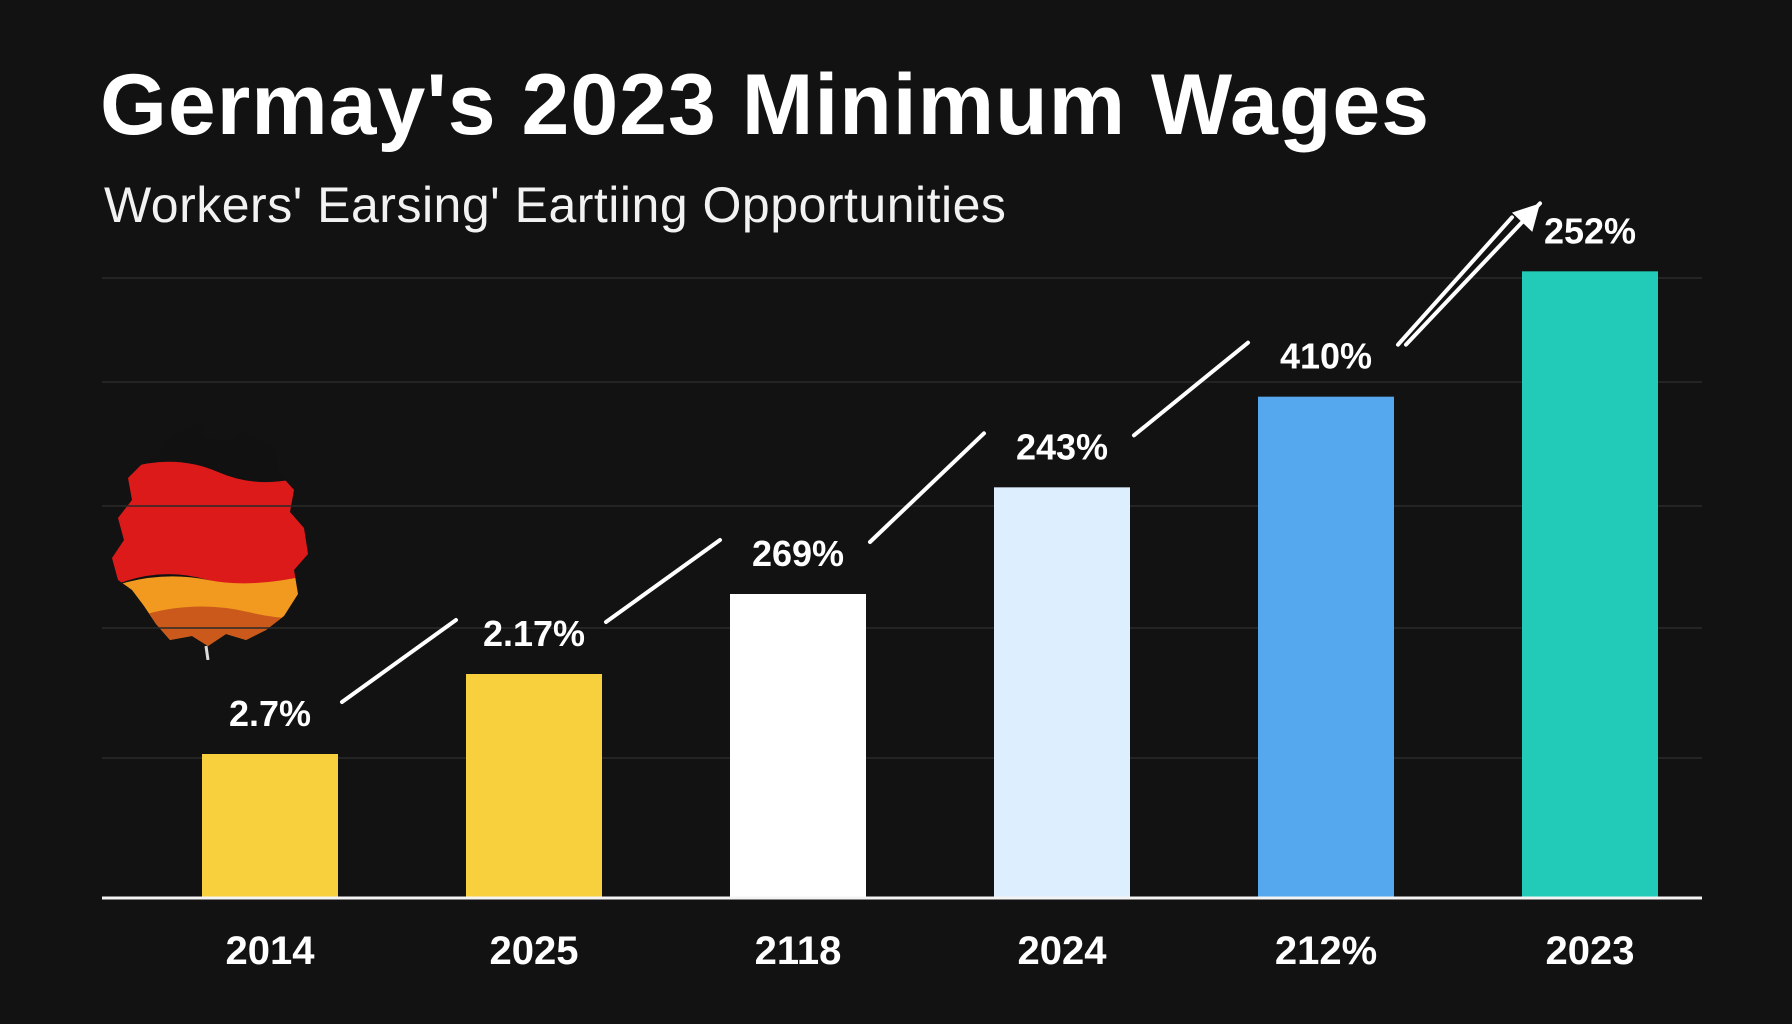  Describe the element at coordinates (271, 951) in the screenshot. I see `x-tick-label-0: 2014` at that location.